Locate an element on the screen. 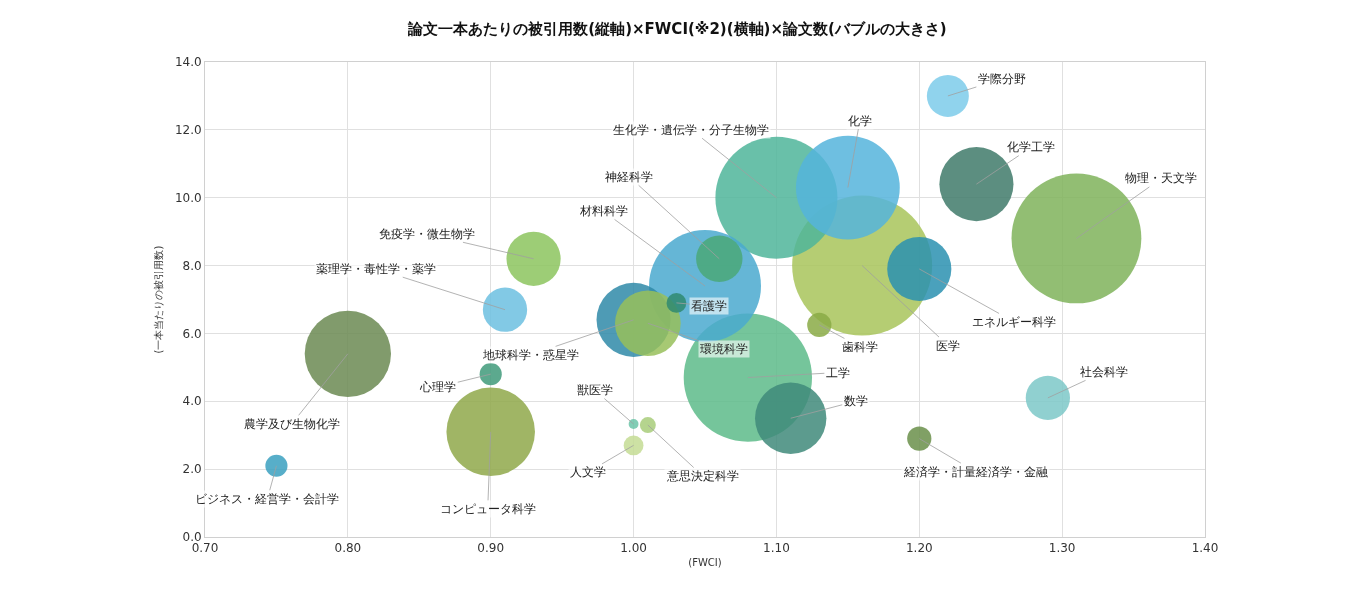 The image size is (1355, 592). y-axis-title: (一本当たりの被引用数) is located at coordinates (158, 299).